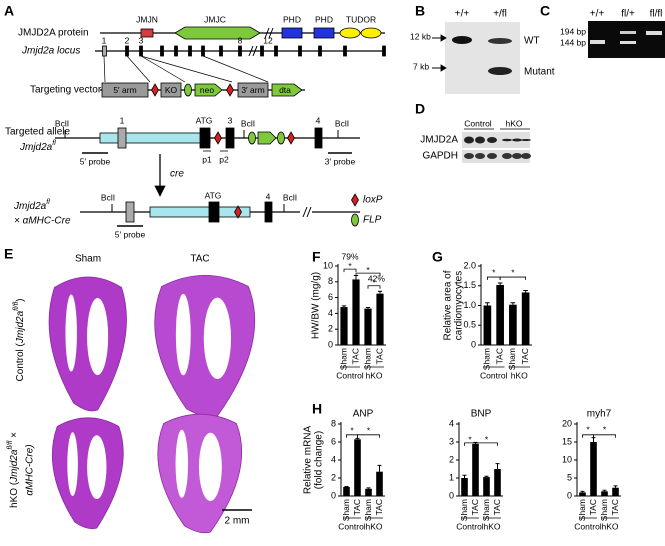  Describe the element at coordinates (469, 305) in the screenshot. I see `y-tick-label: 1.0` at that location.